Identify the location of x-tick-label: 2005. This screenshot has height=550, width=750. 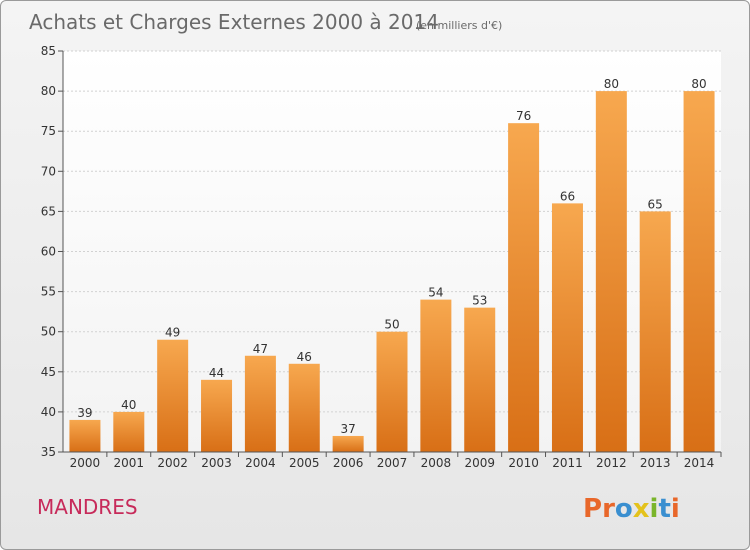
(304, 463).